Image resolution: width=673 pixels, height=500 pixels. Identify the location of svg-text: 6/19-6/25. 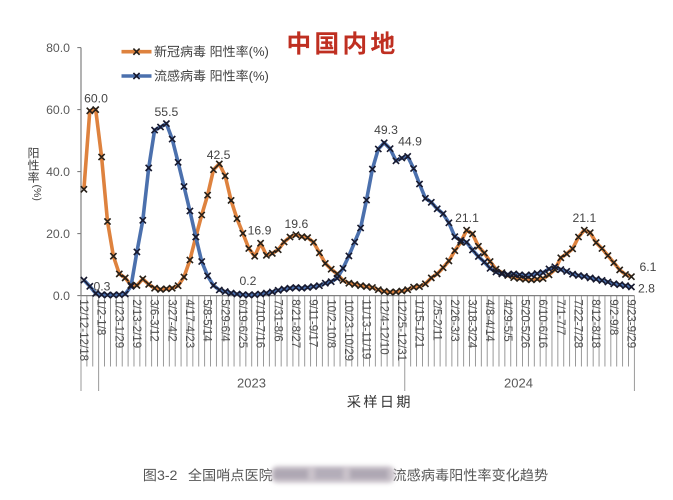
(242, 323).